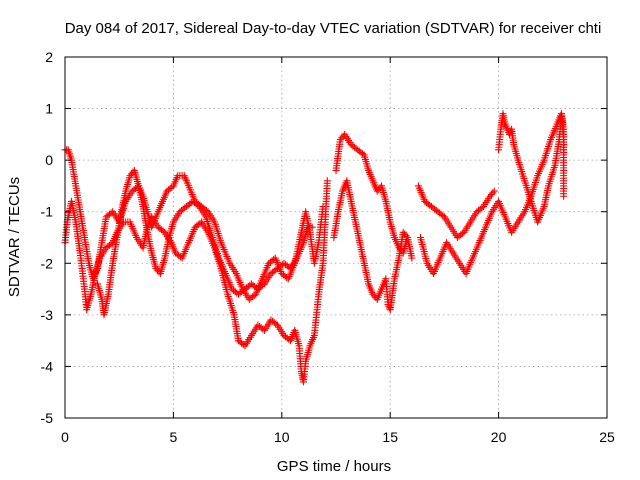  I want to click on x-axis-label: GPS time / hours, so click(334, 466).